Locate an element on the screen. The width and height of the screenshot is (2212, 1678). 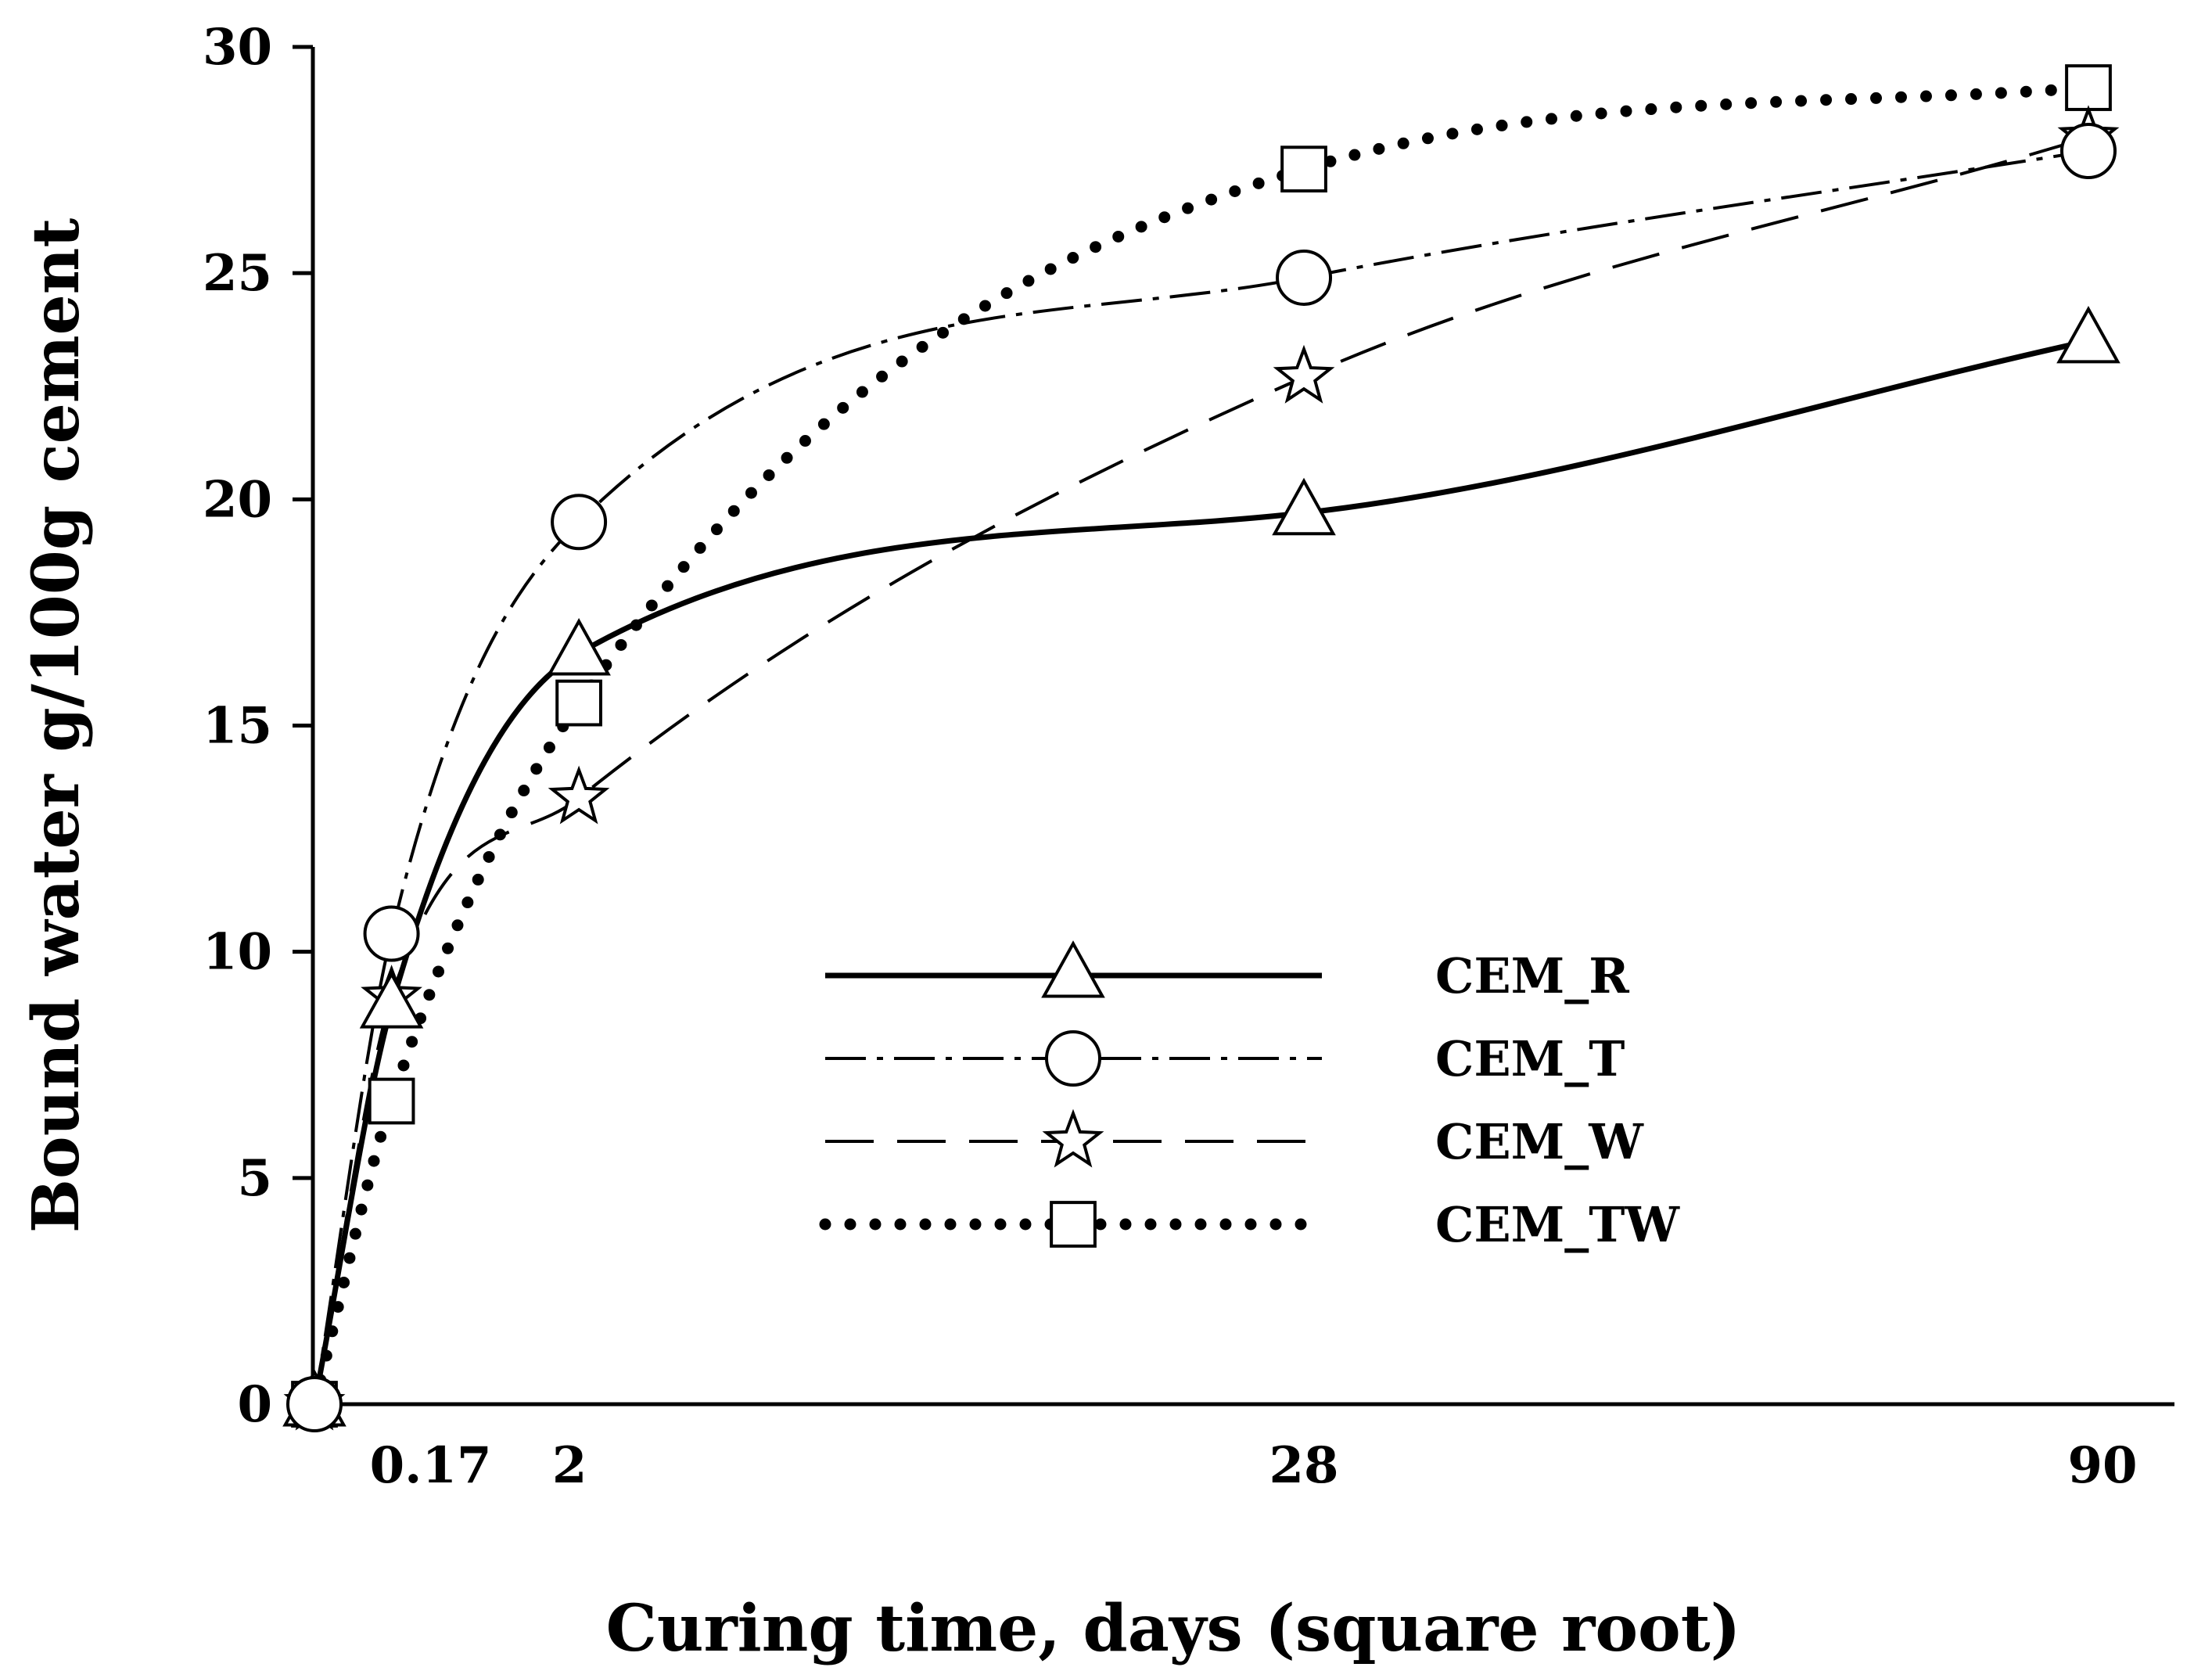
y-tick-label: 15 is located at coordinates (237, 726).